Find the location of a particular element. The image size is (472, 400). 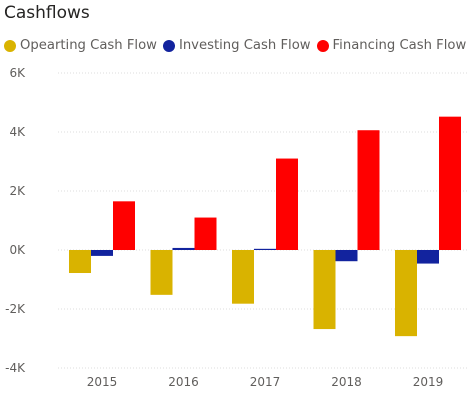

bar-investing-2016 is located at coordinates (183, 248).